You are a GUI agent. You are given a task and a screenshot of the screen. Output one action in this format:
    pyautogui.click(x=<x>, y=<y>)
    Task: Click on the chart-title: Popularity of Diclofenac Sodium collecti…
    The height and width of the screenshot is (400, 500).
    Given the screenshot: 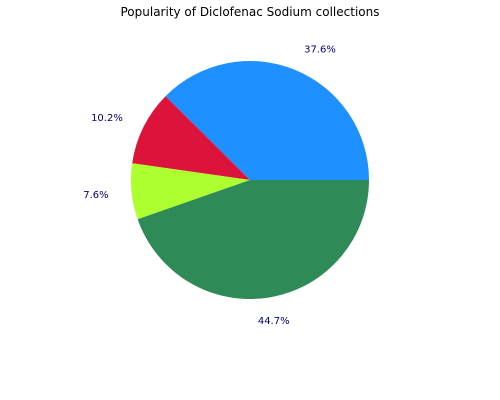 What is the action you would take?
    pyautogui.click(x=249, y=12)
    